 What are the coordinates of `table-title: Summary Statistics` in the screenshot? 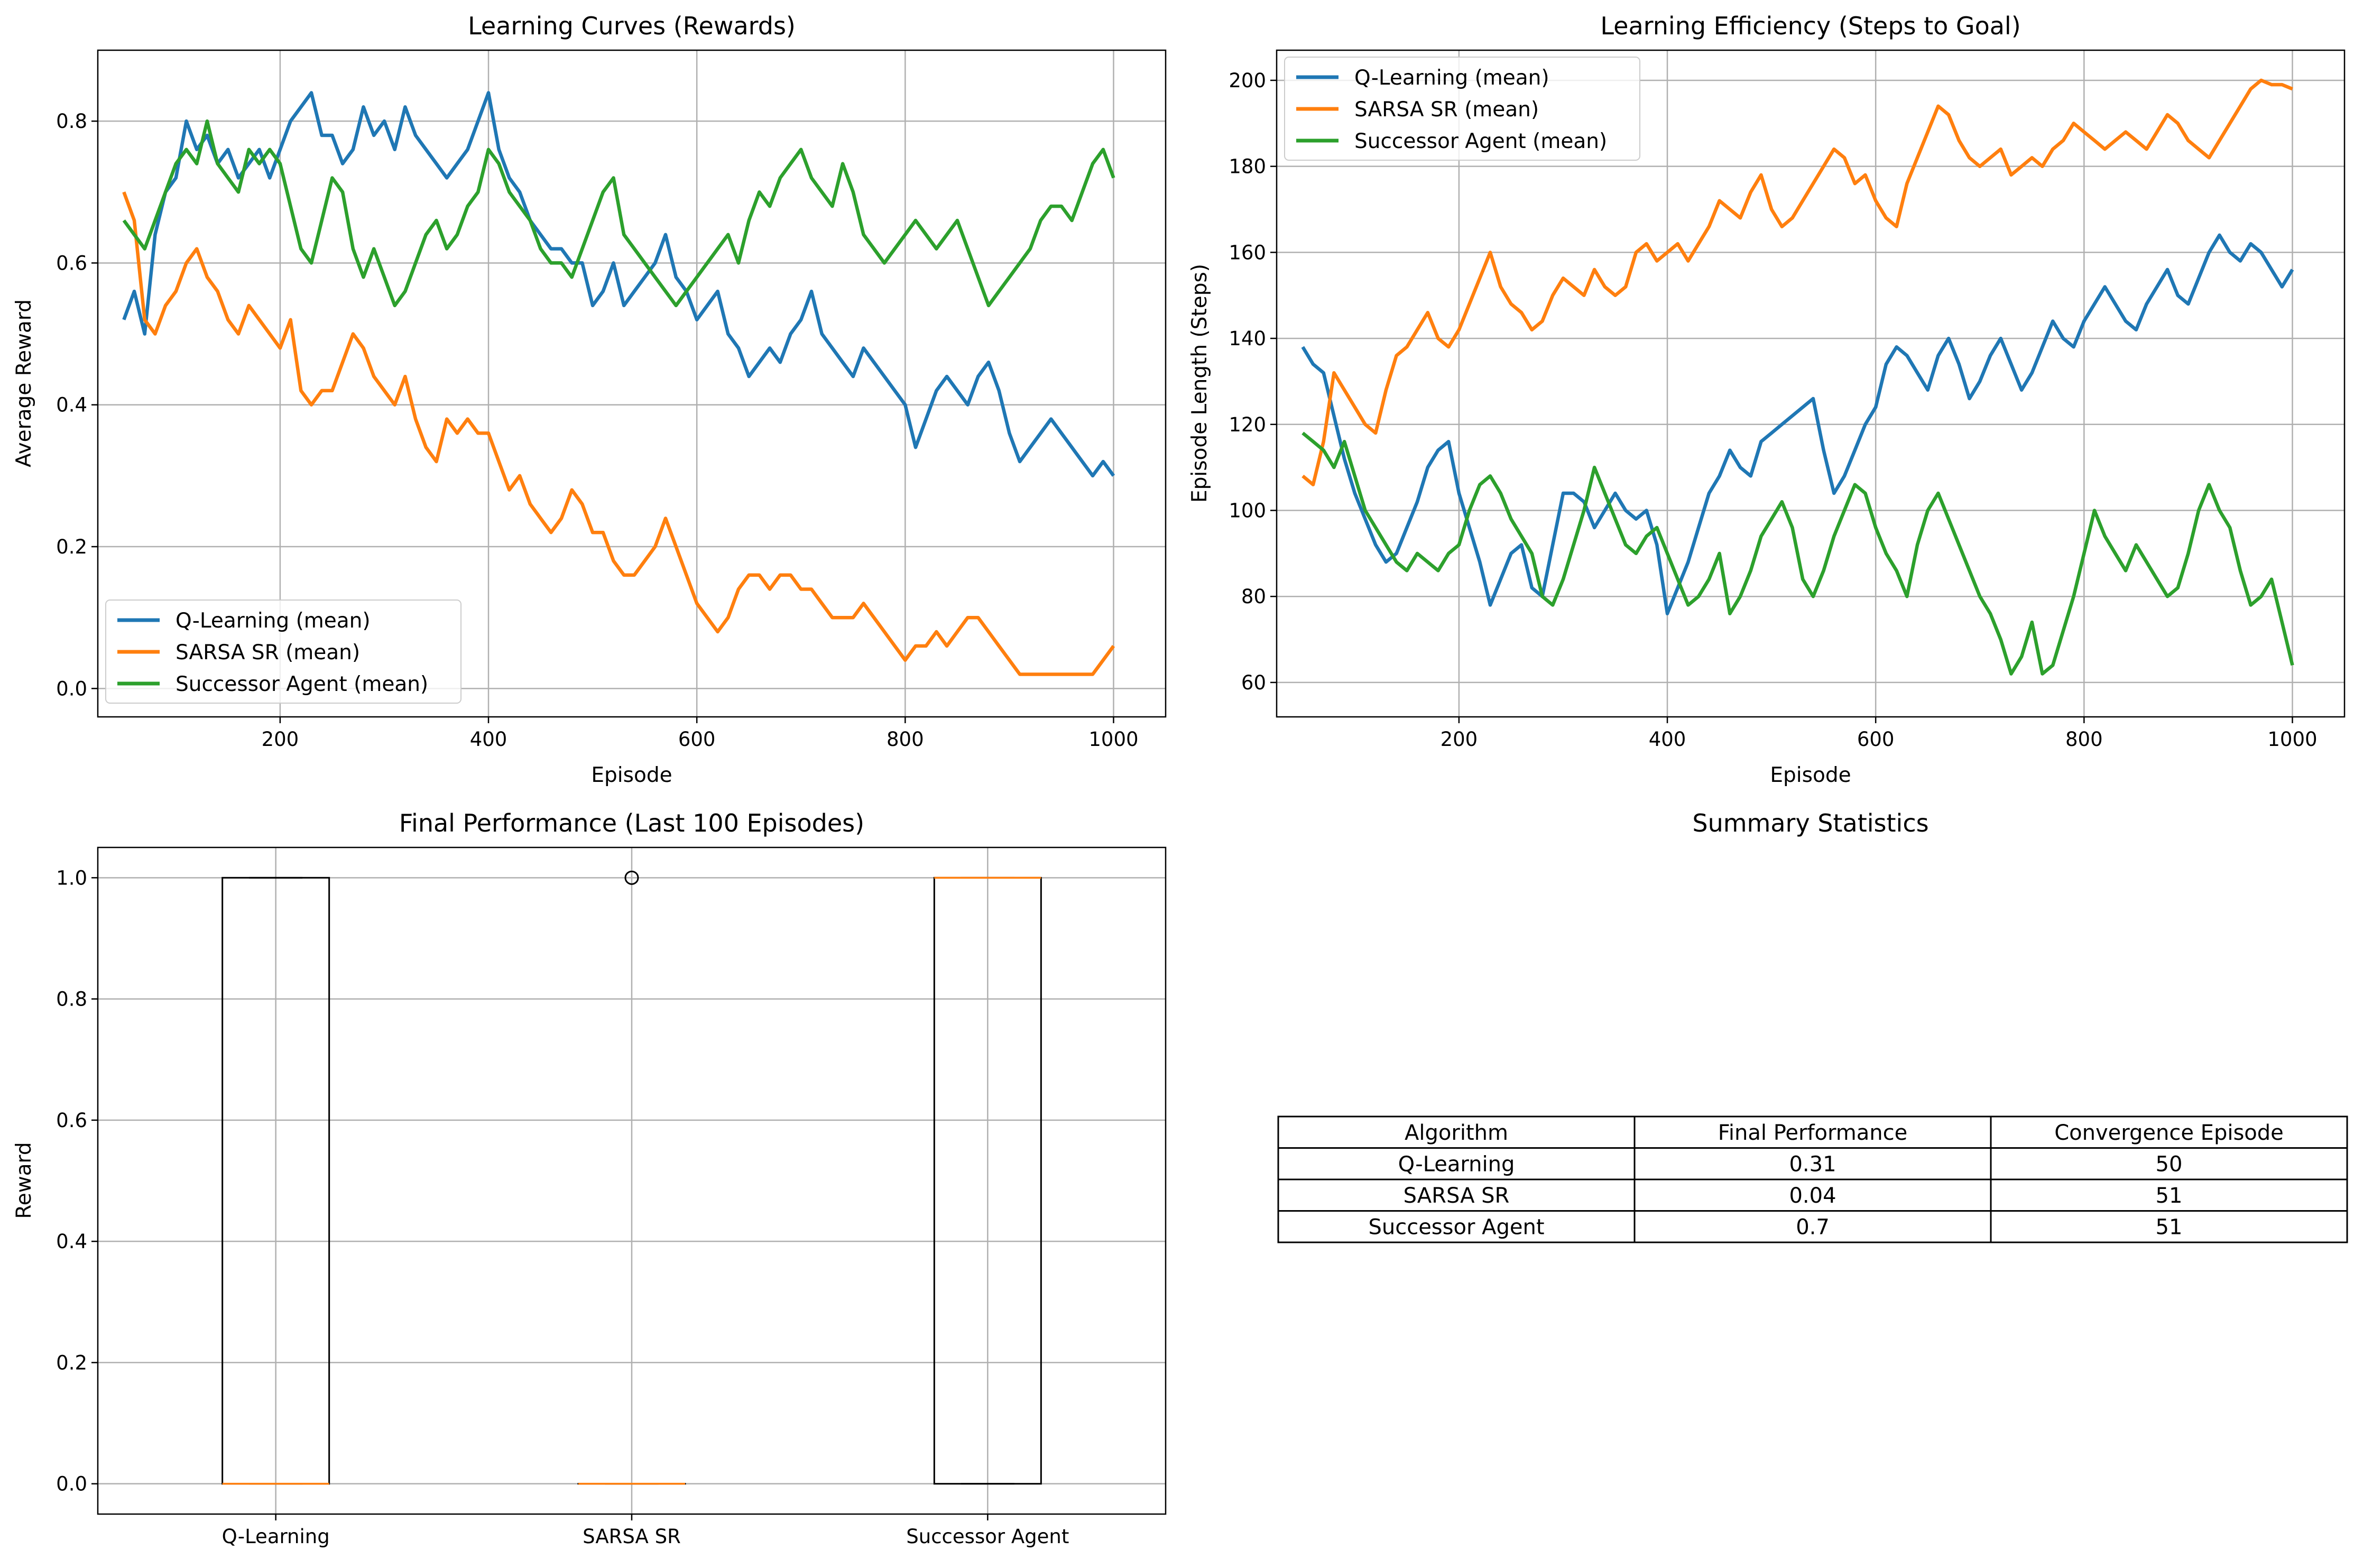 It's located at (1810, 823).